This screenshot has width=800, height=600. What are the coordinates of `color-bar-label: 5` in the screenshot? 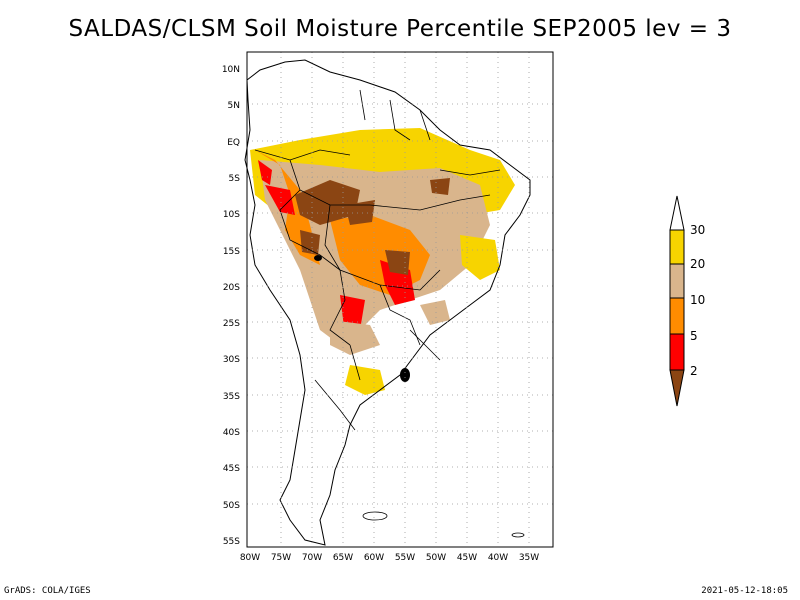 It's located at (694, 336).